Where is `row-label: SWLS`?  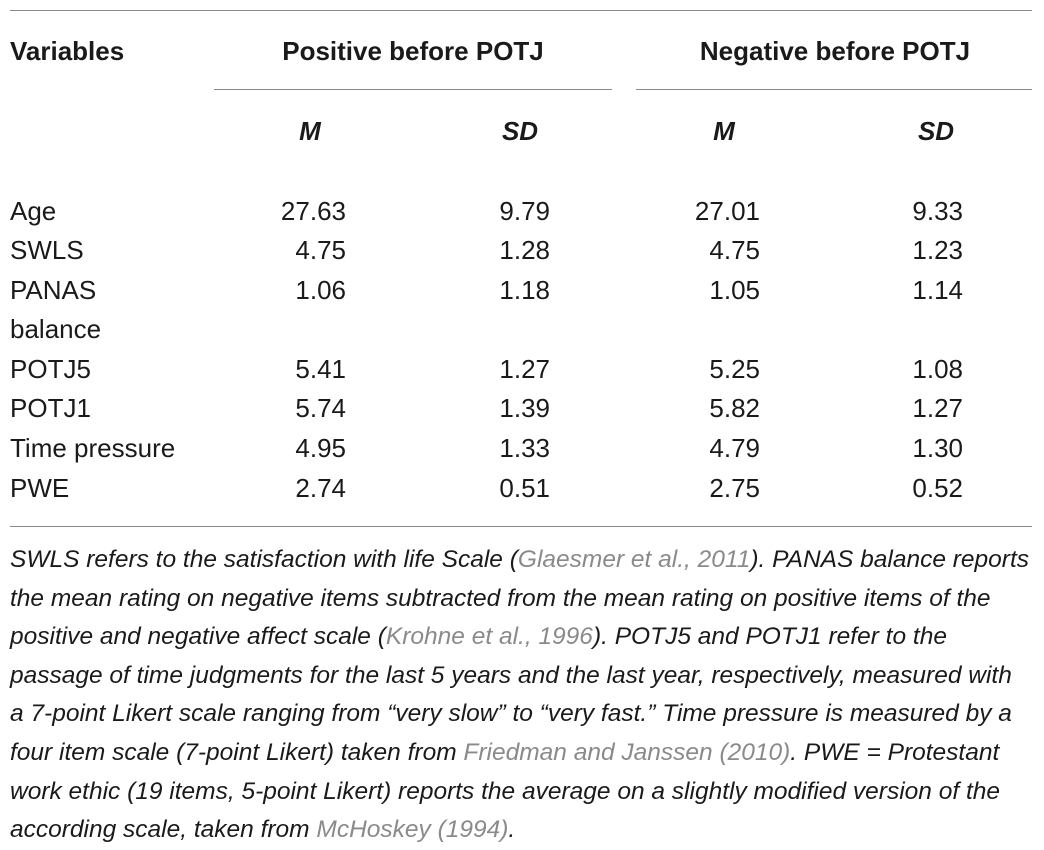
row-label: SWLS is located at coordinates (47, 250).